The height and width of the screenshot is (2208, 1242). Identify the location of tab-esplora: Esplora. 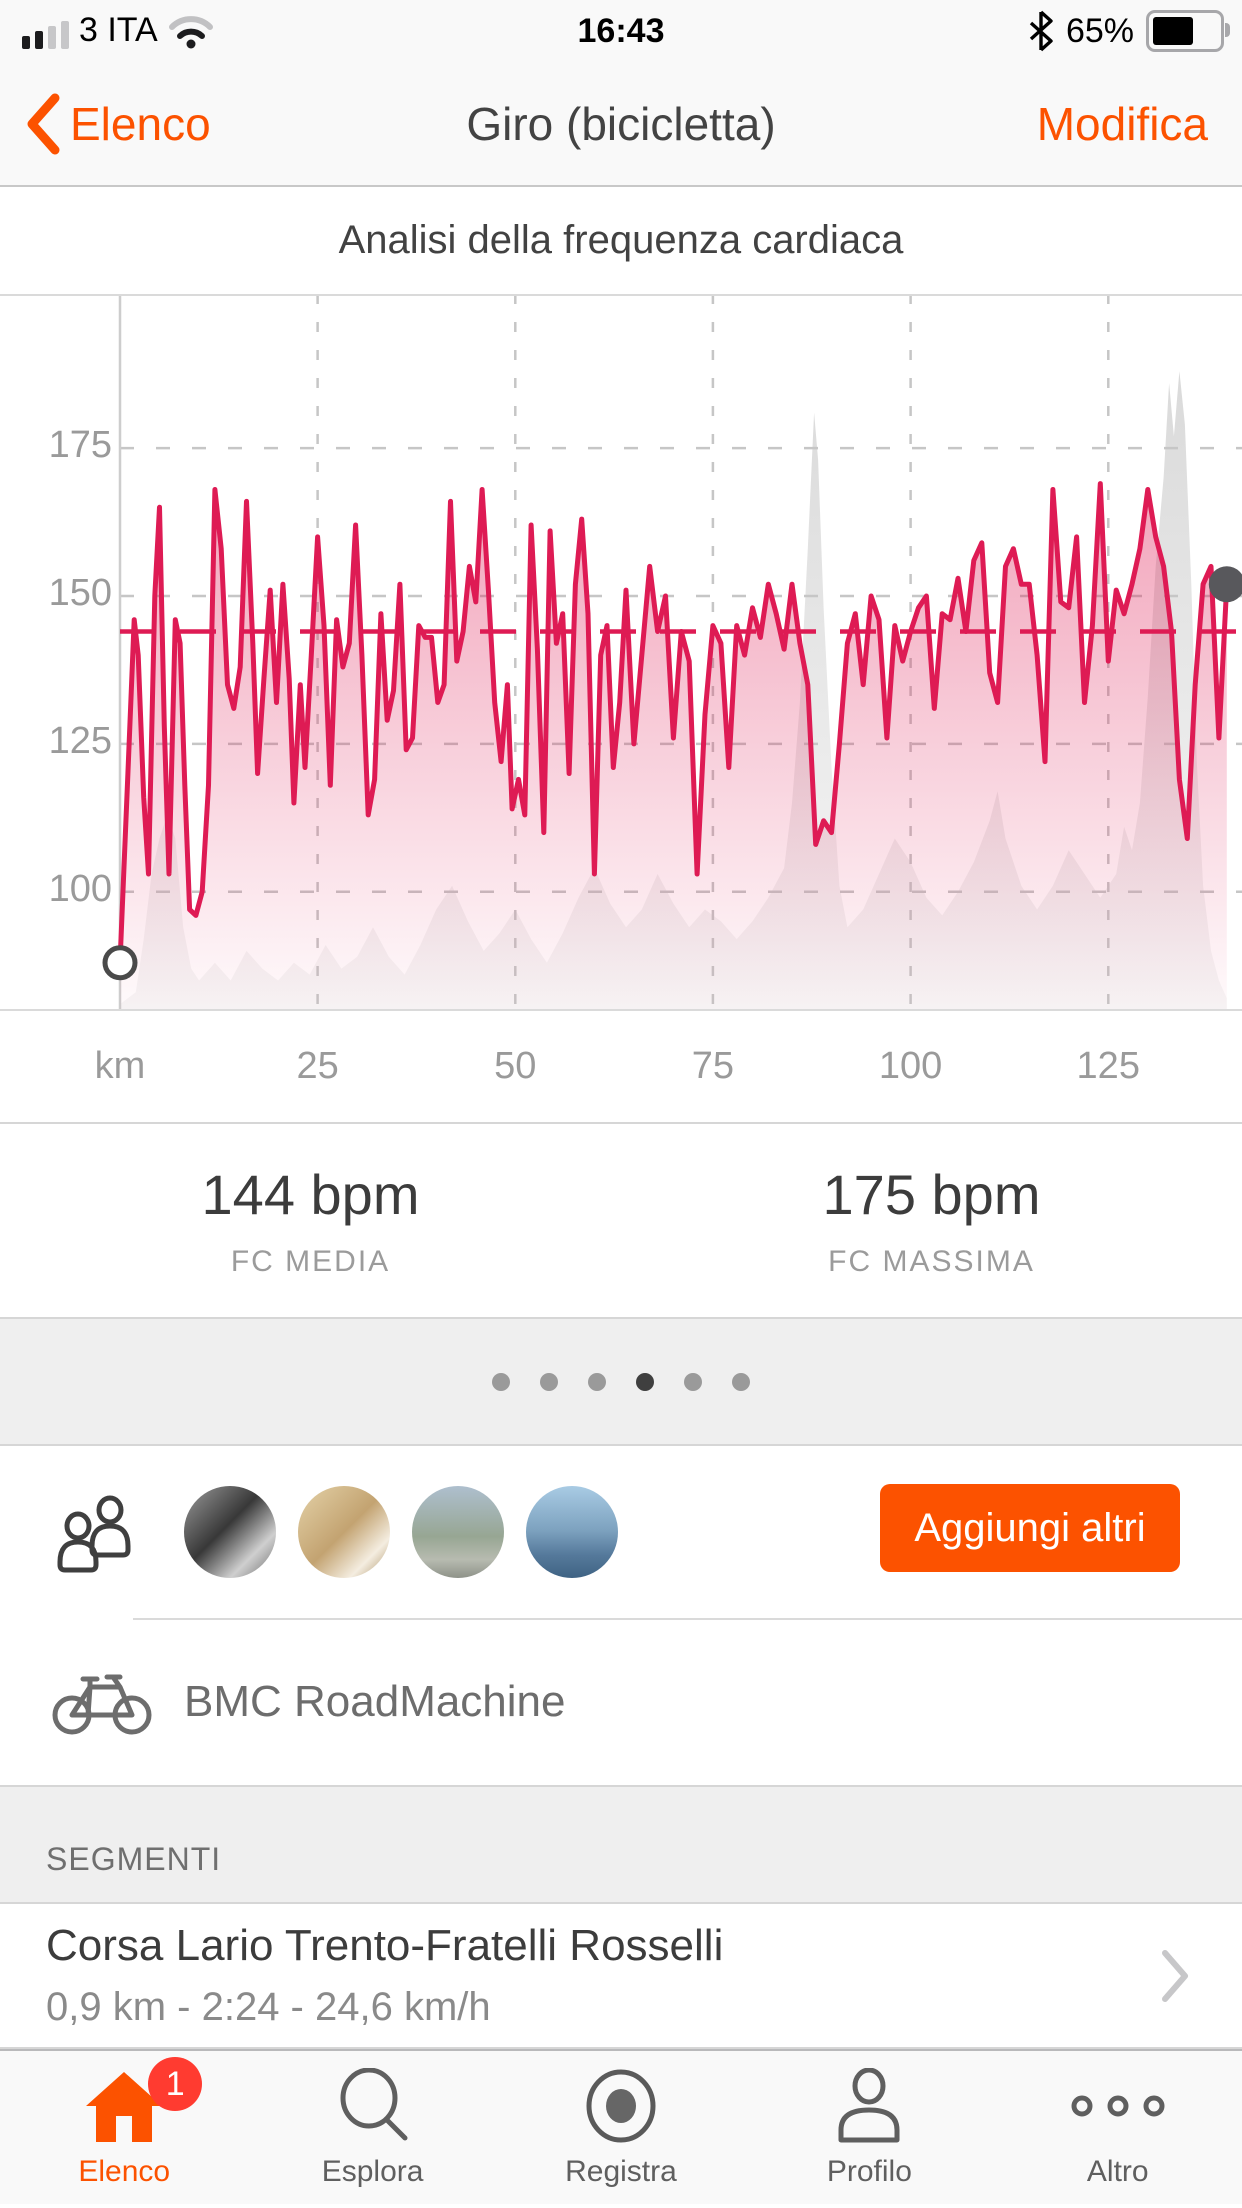
(372, 2127).